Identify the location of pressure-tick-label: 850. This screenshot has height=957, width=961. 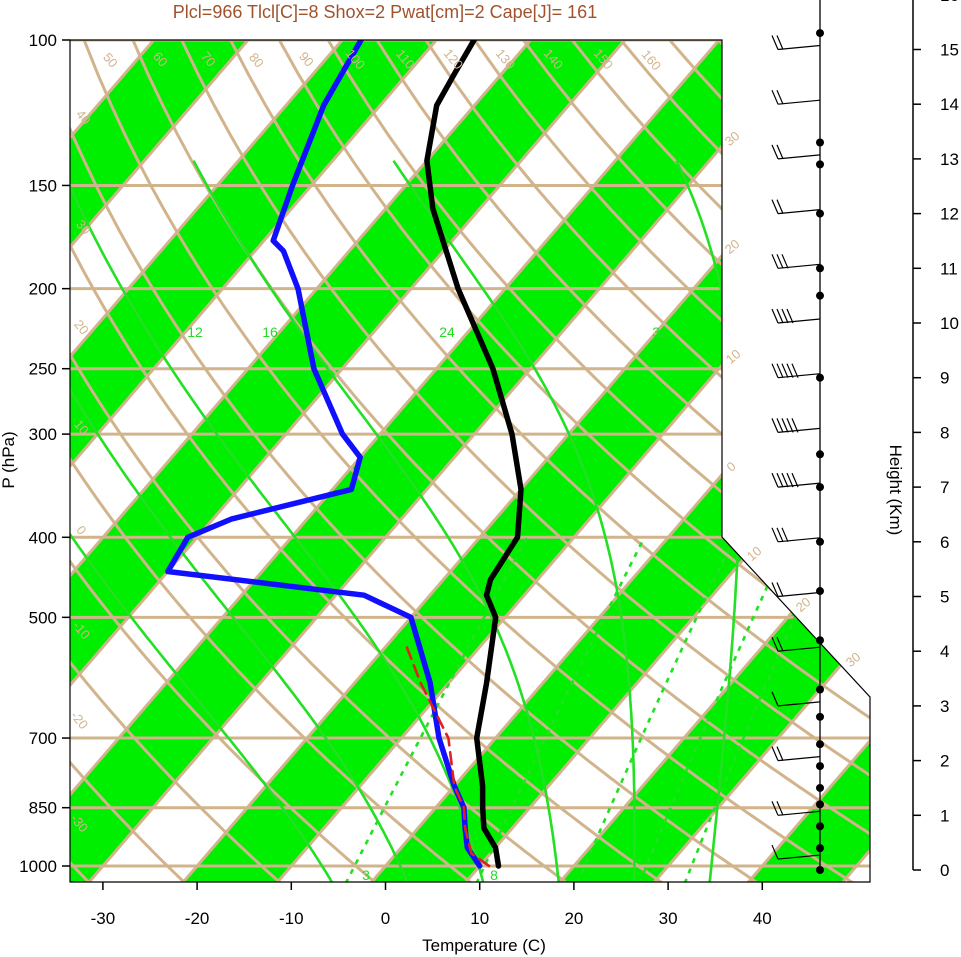
(43, 808).